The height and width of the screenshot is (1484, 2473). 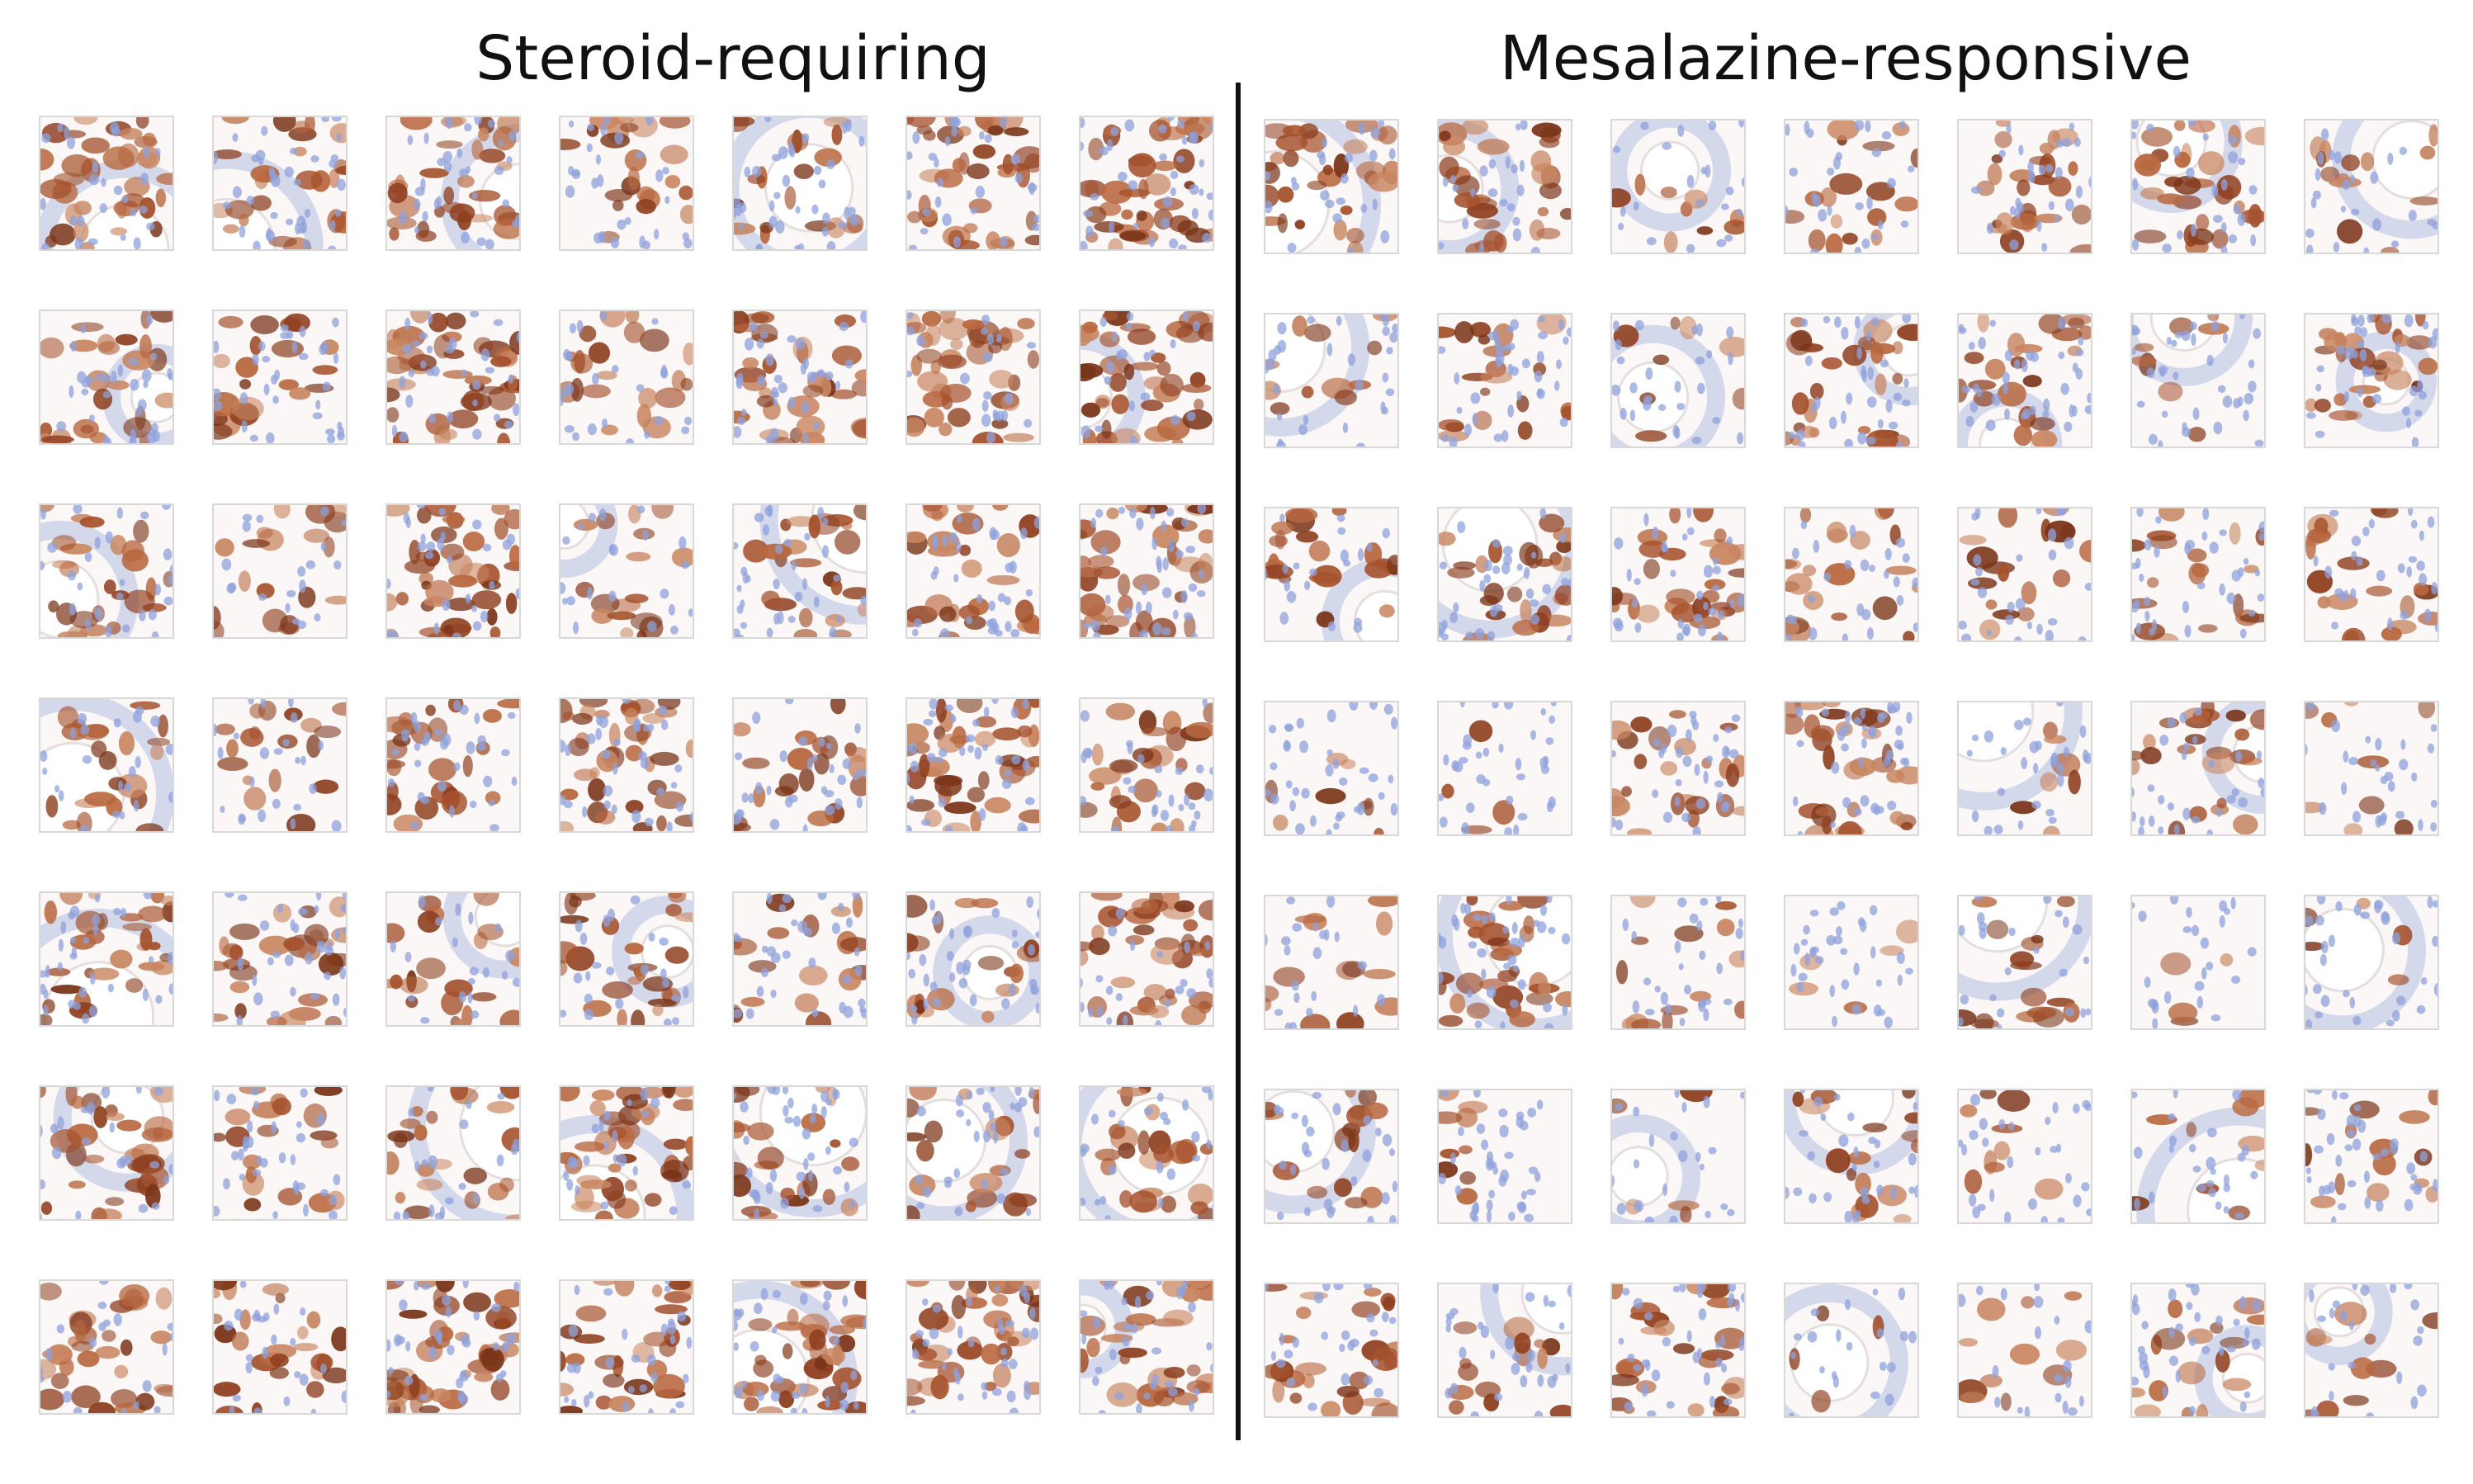 What do you see at coordinates (120, 376) in the screenshot?
I see `tile` at bounding box center [120, 376].